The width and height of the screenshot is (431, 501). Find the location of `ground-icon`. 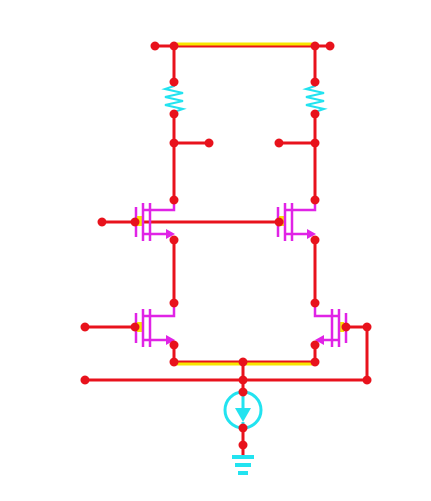

ground-icon is located at coordinates (243, 459).